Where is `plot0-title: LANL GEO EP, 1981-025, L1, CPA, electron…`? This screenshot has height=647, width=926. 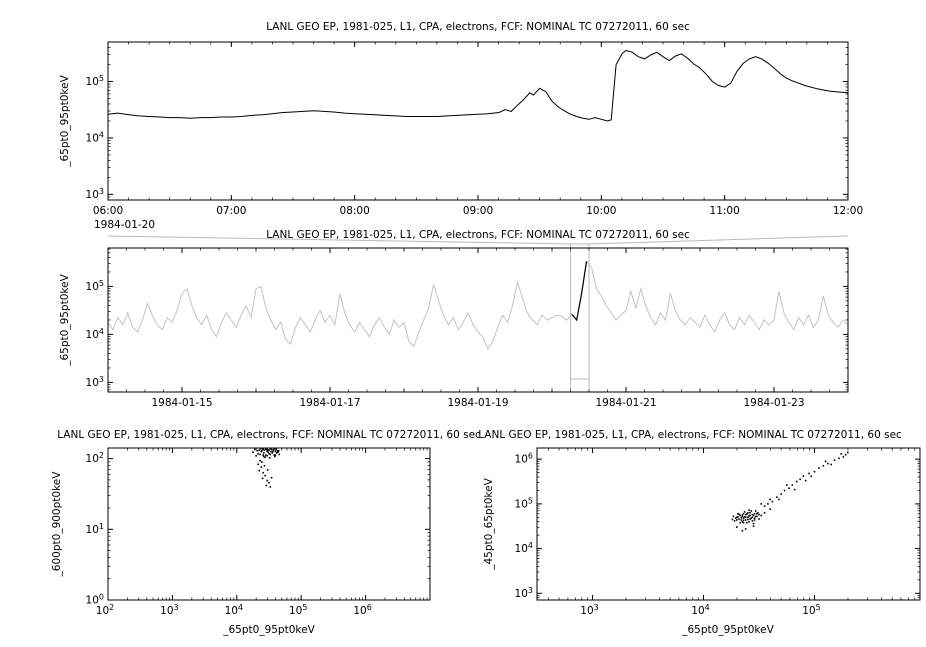
plot0-title: LANL GEO EP, 1981-025, L1, CPA, electron… is located at coordinates (478, 27).